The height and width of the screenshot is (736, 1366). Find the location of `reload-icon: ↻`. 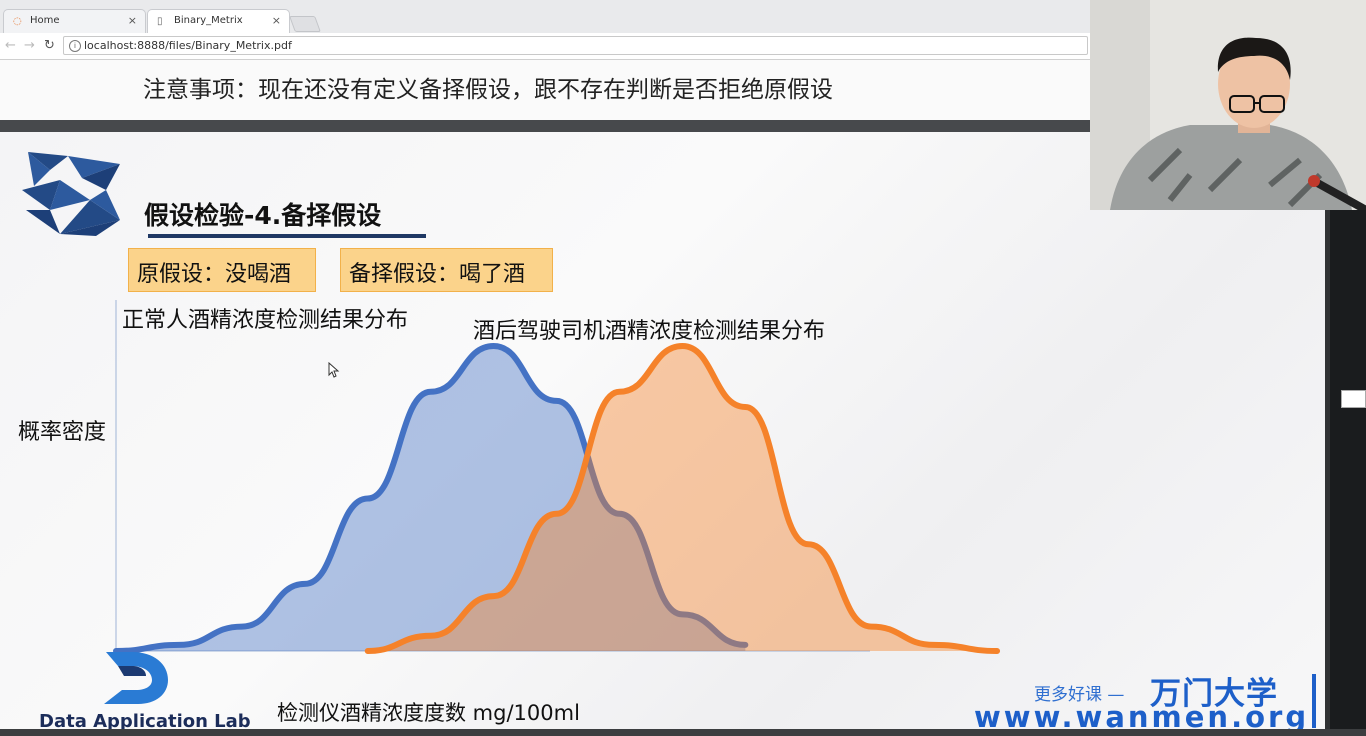

reload-icon: ↻ is located at coordinates (49, 45).